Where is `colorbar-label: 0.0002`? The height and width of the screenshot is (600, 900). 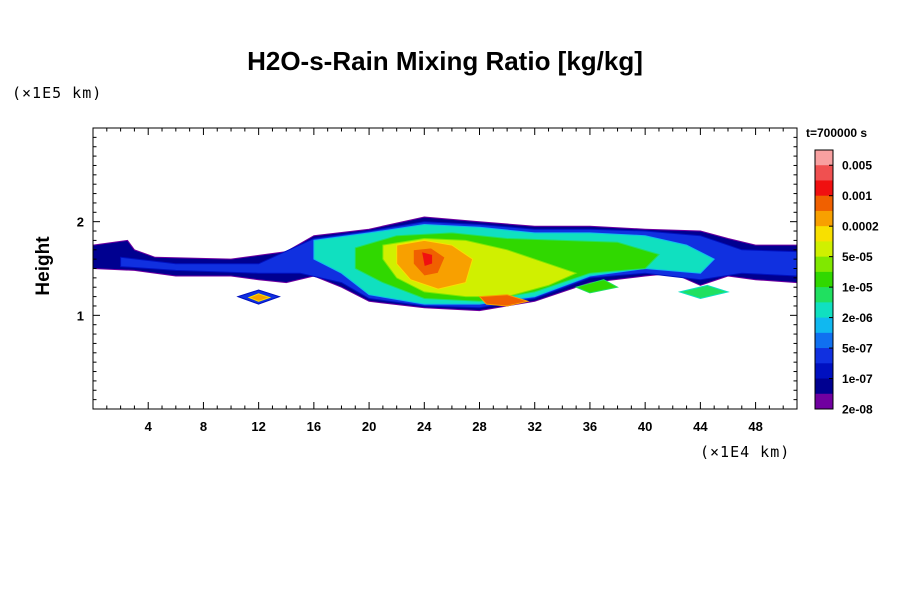
colorbar-label: 0.0002 is located at coordinates (860, 227).